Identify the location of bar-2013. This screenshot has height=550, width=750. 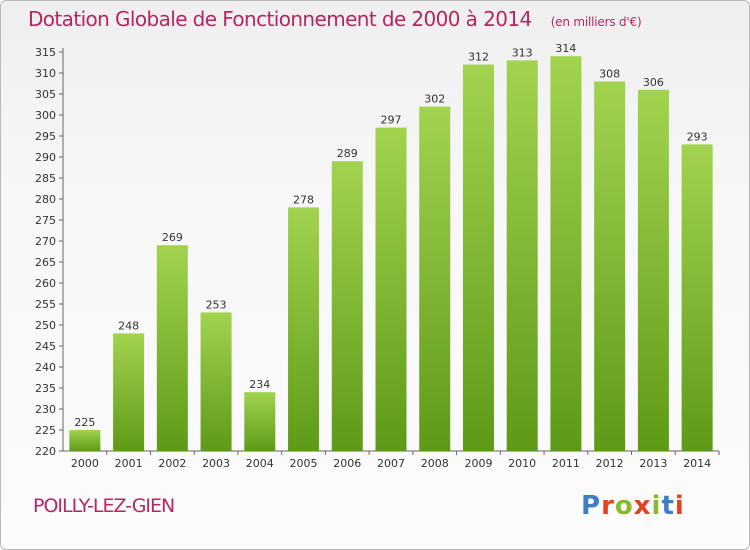
(653, 270).